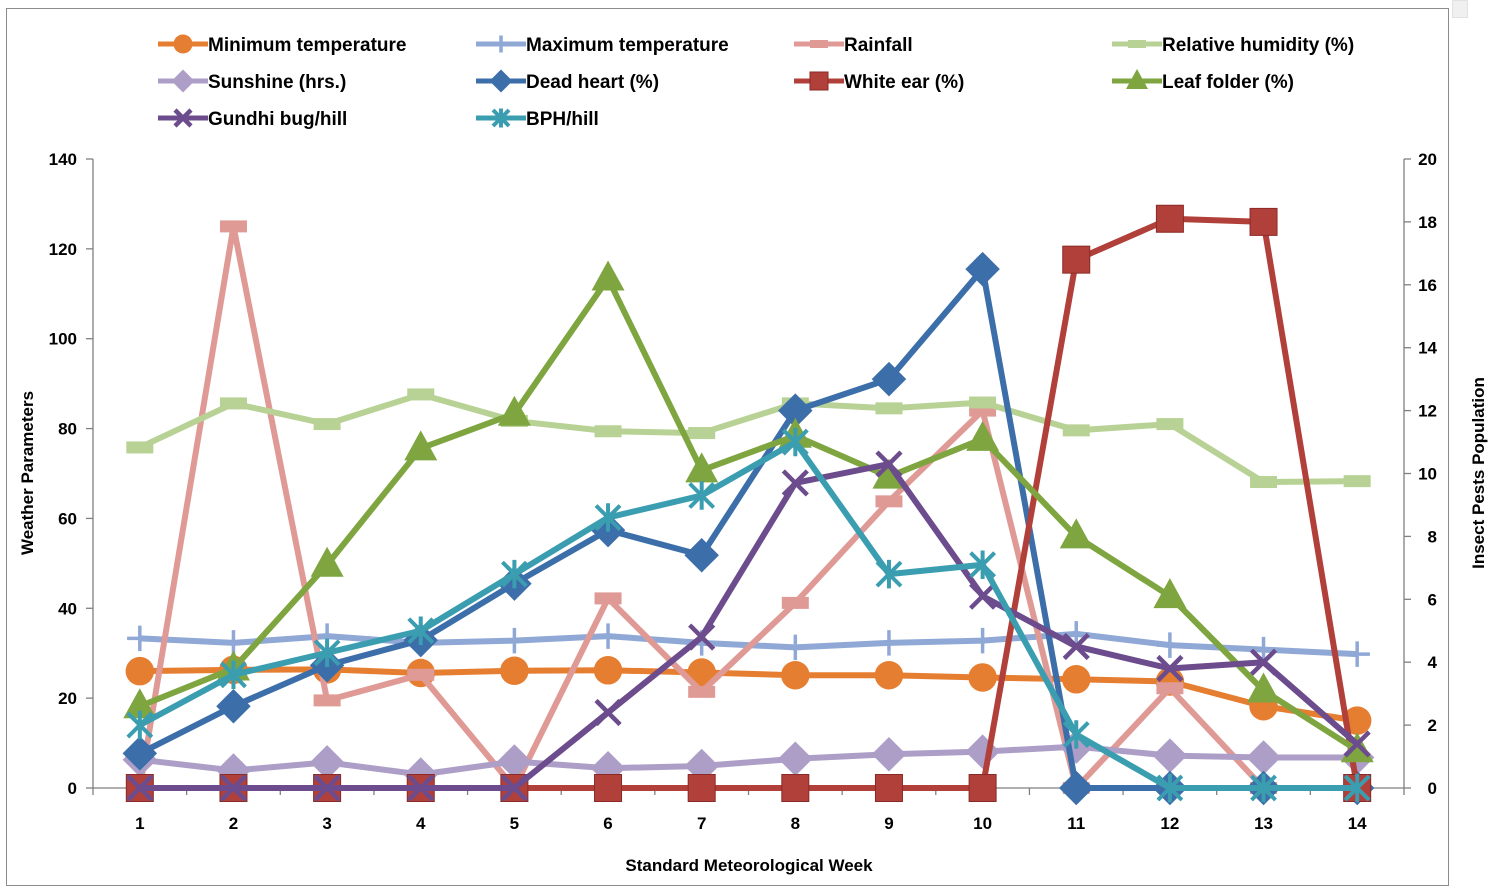 The height and width of the screenshot is (889, 1489). What do you see at coordinates (1470, 444) in the screenshot?
I see `scrollbar-strip` at bounding box center [1470, 444].